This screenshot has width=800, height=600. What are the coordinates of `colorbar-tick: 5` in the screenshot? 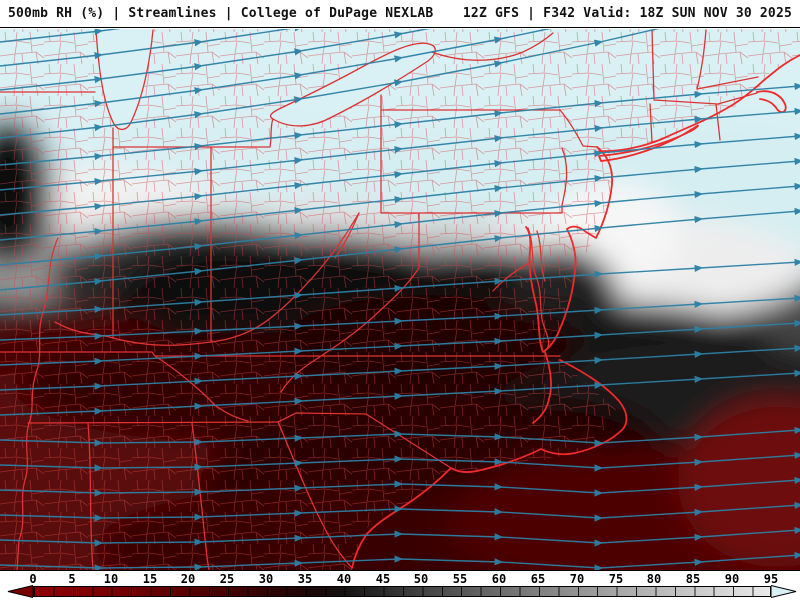 It's located at (72, 579).